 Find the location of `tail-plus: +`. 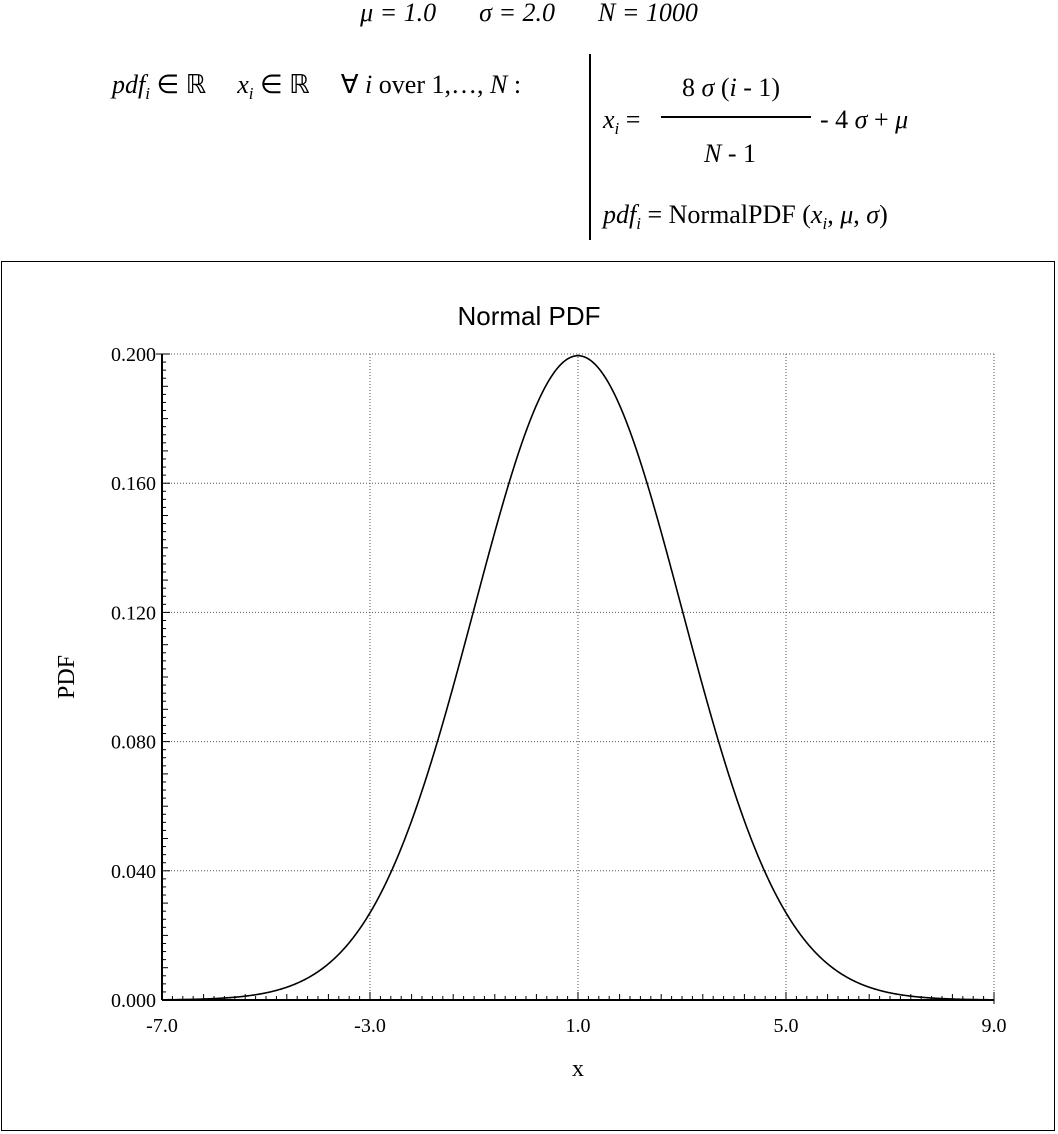

tail-plus: + is located at coordinates (881, 119).